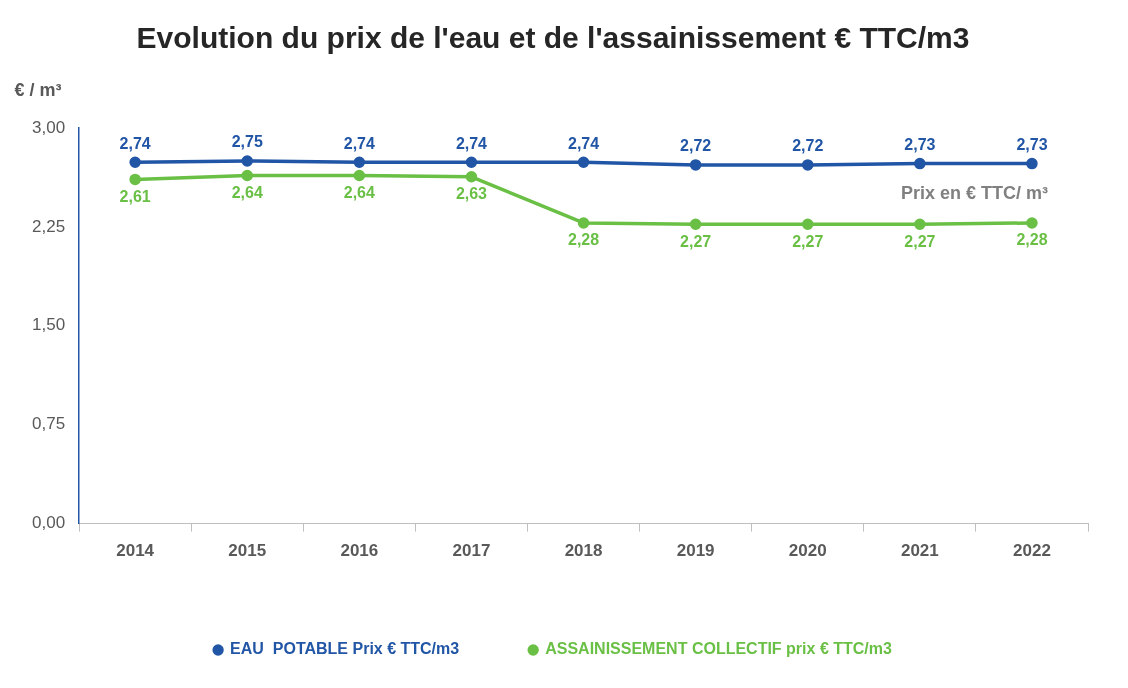 The height and width of the screenshot is (688, 1128). I want to click on y-tick-label: 3,00, so click(48, 127).